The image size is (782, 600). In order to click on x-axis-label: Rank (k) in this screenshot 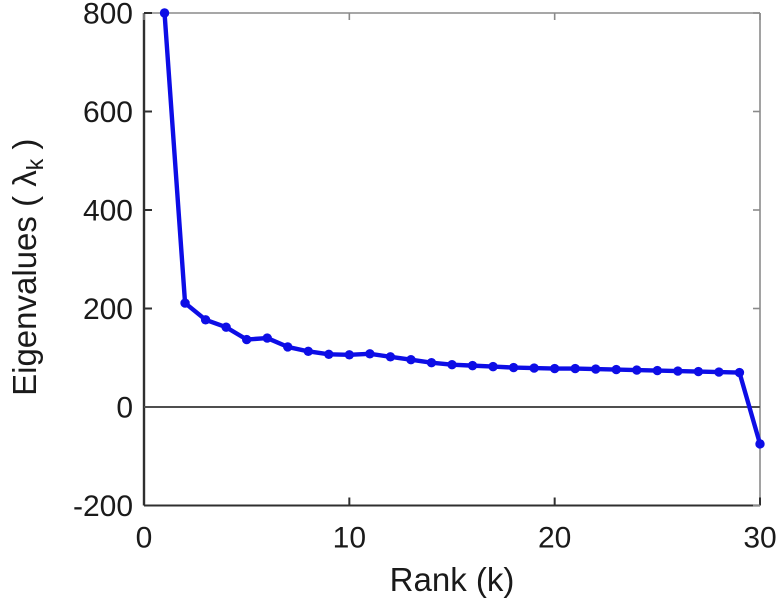, I will do `click(452, 579)`.